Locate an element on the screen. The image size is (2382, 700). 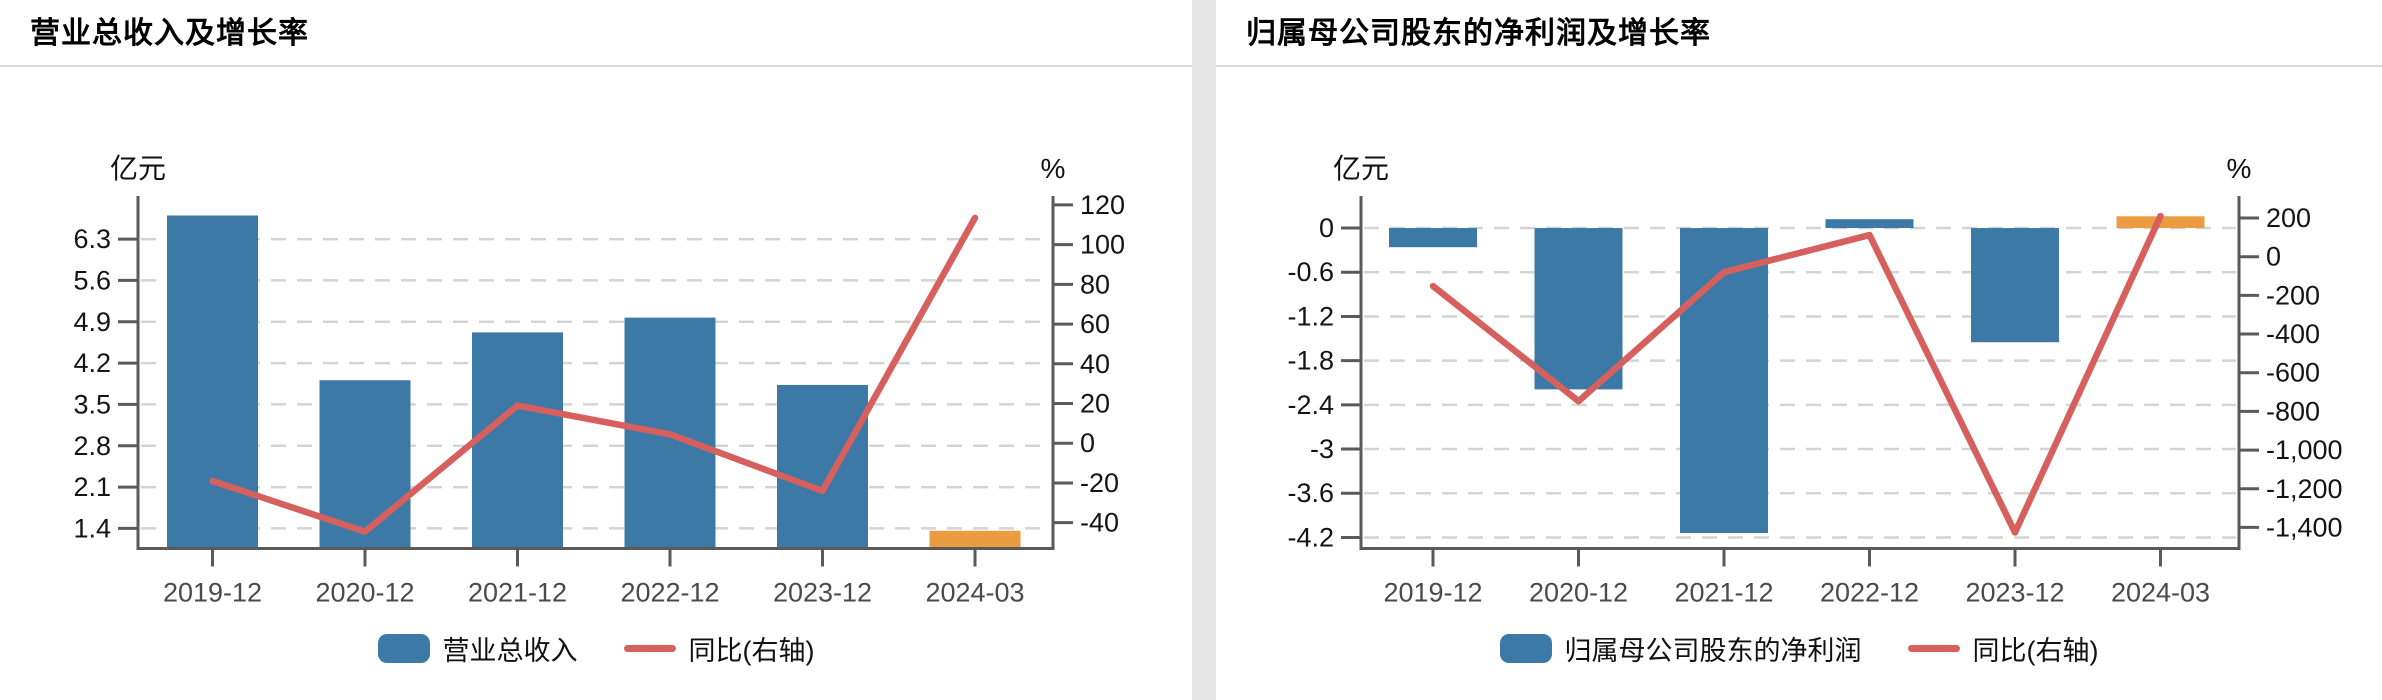
left-axis-tick-label: 5.6 is located at coordinates (92, 280).